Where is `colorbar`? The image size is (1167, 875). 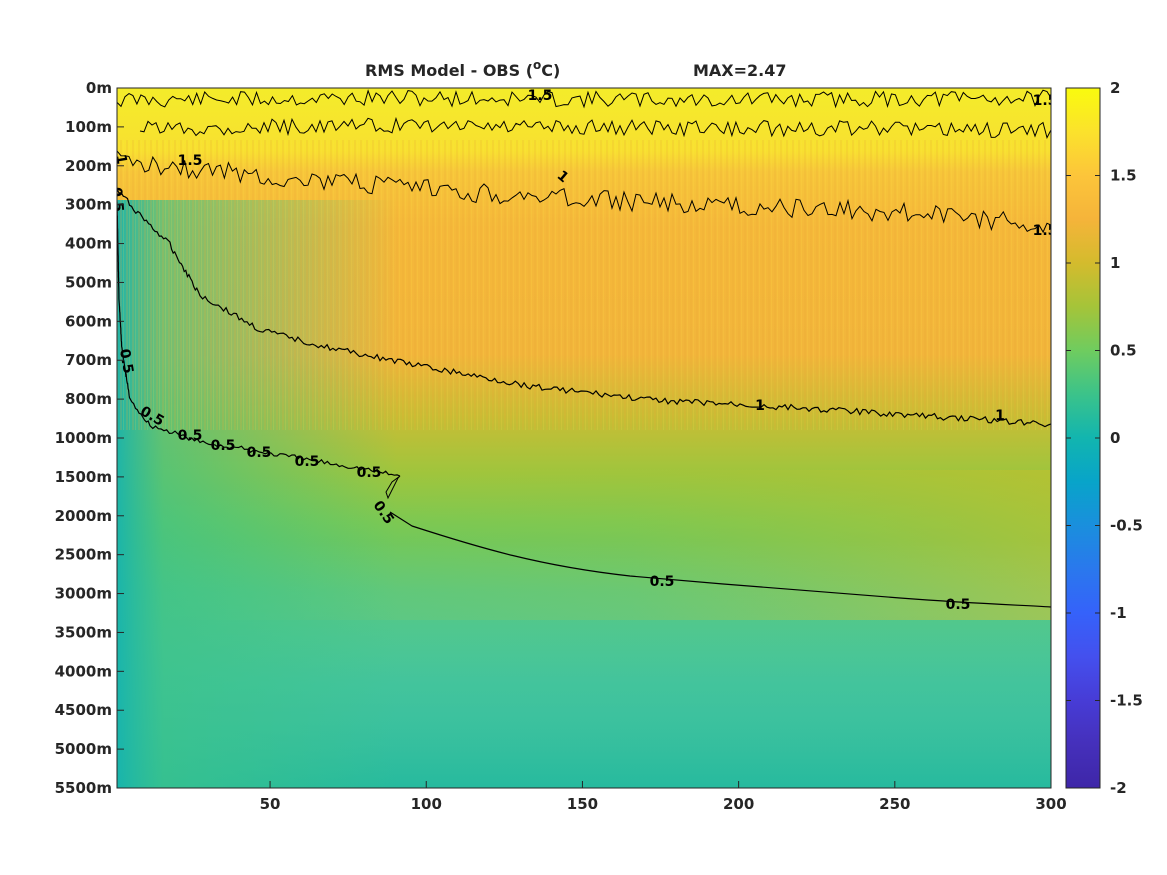 colorbar is located at coordinates (1083, 438).